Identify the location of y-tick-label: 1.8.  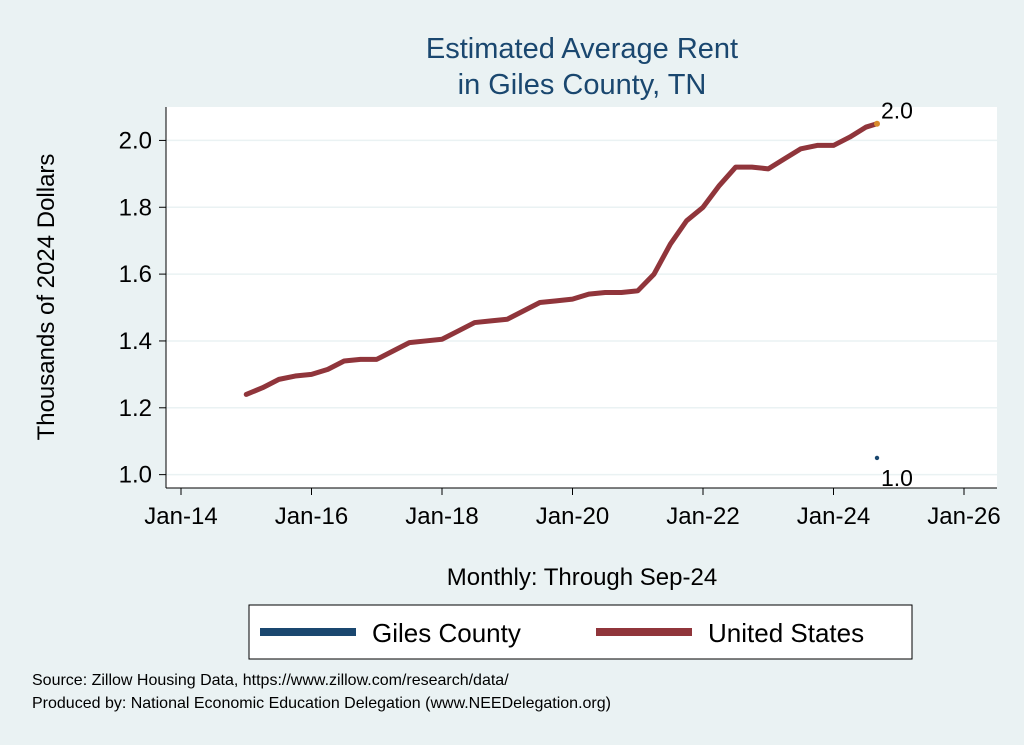
(135, 207).